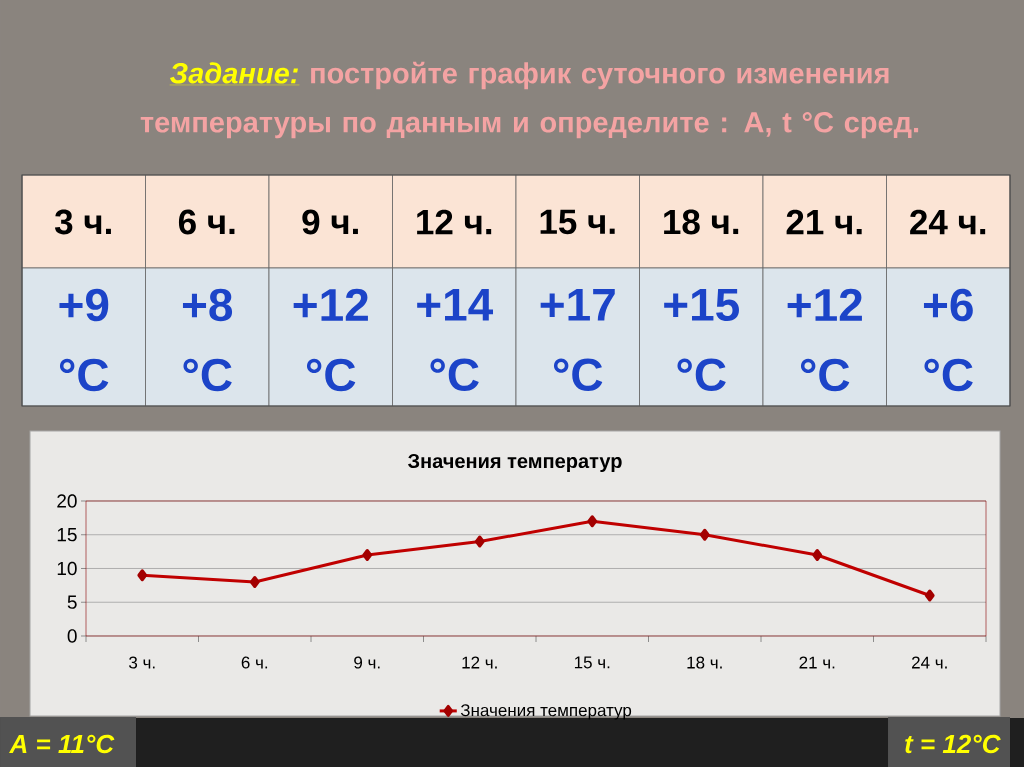  I want to click on category-label: 6 ч., so click(206, 222).